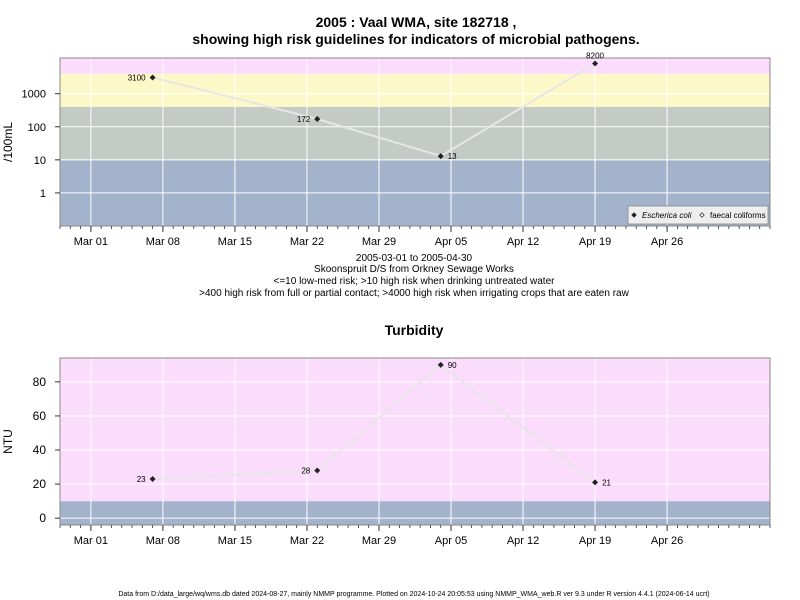 This screenshot has width=800, height=600. I want to click on data-label: 8200, so click(595, 55).